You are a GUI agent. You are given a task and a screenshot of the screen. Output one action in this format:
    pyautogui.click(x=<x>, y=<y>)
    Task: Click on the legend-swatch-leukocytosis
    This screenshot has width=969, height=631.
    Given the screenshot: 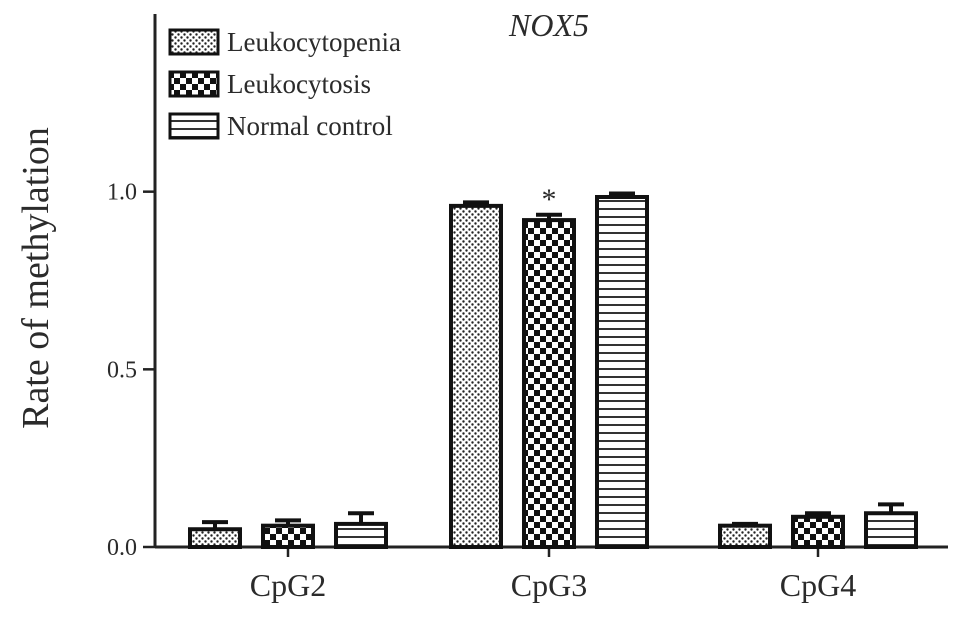 What is the action you would take?
    pyautogui.click(x=194, y=84)
    